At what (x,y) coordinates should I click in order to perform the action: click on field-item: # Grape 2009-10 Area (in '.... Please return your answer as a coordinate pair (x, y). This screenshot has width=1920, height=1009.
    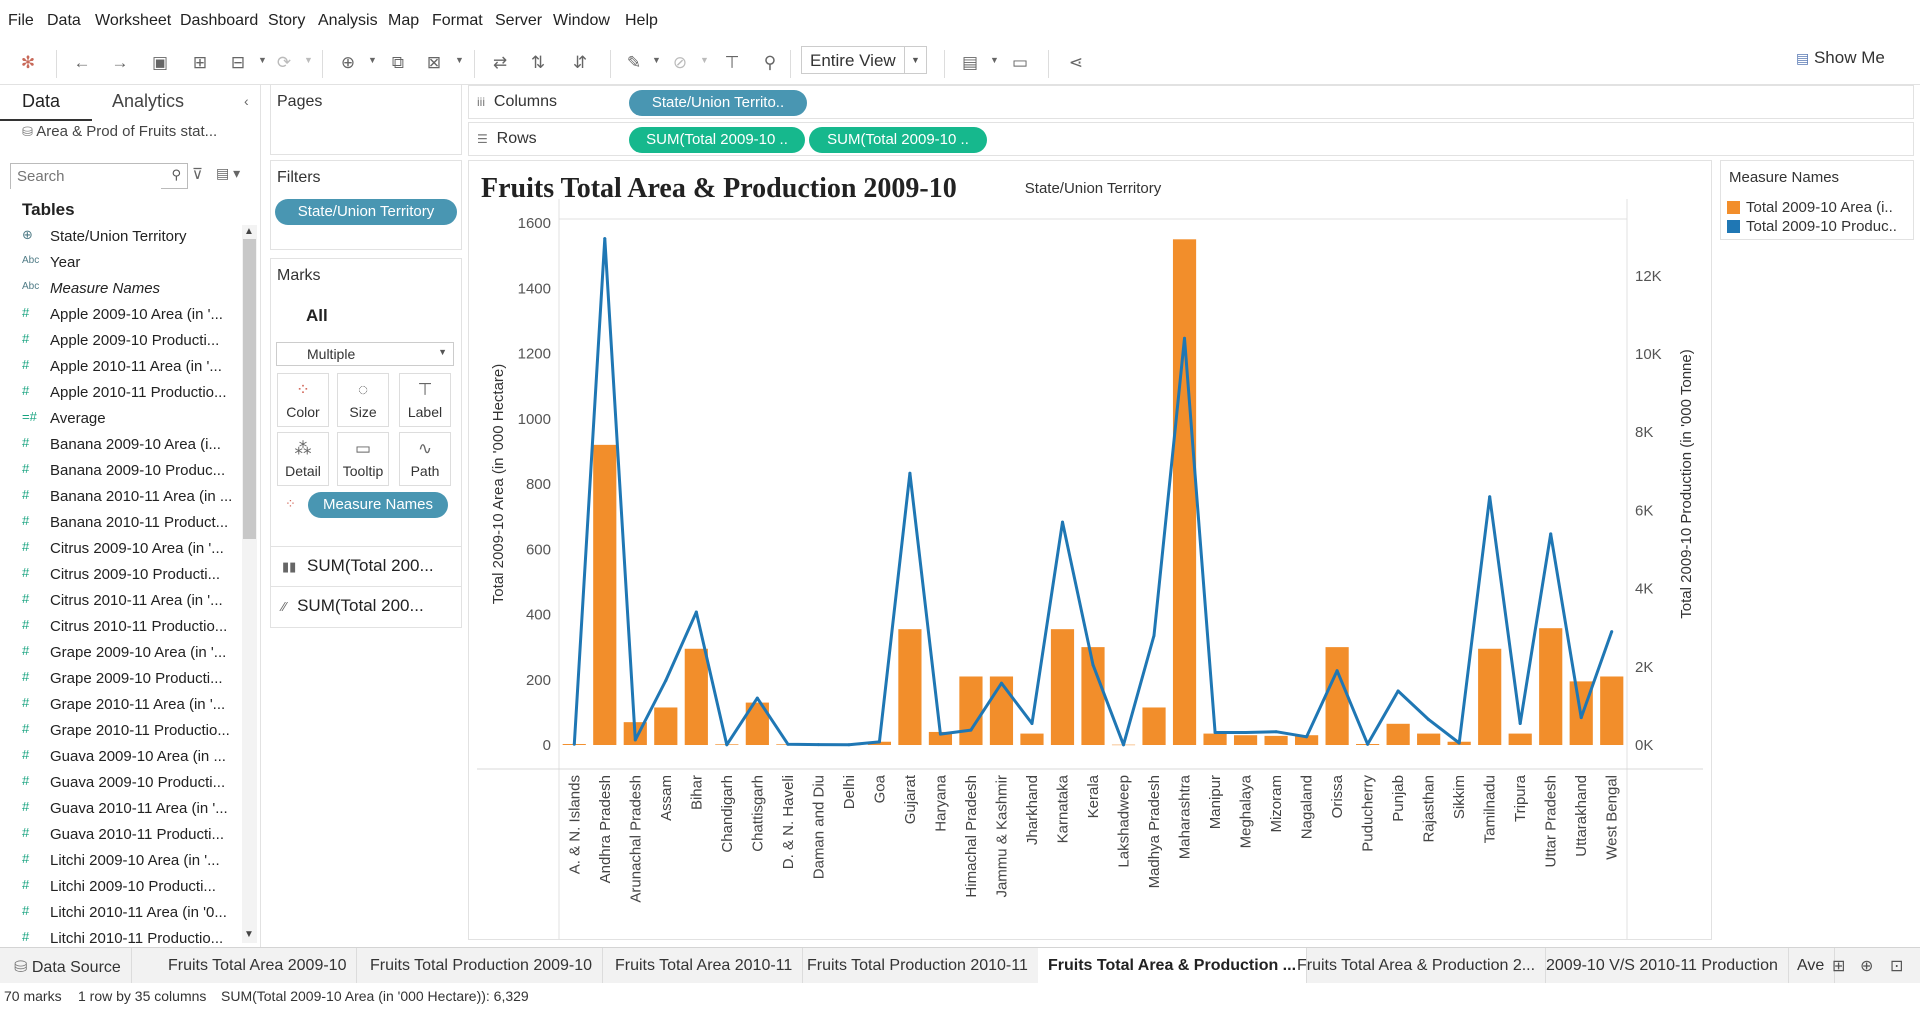
    Looking at the image, I should click on (120, 654).